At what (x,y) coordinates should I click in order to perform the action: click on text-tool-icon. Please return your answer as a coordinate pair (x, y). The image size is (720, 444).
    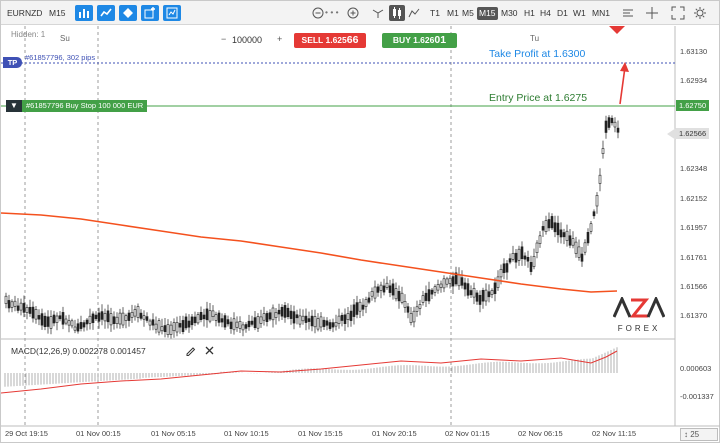
    Looking at the image, I should click on (628, 13).